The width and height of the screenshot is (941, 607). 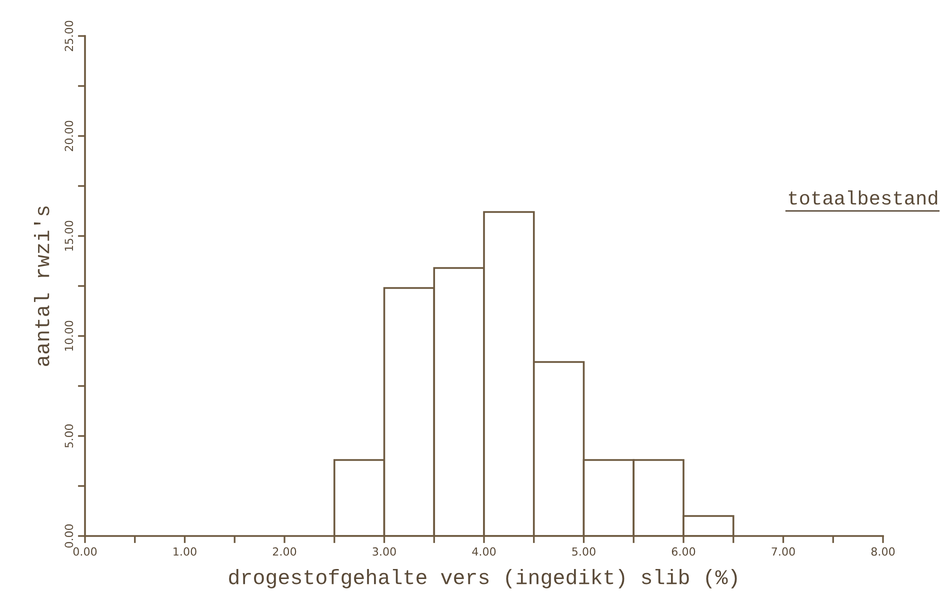 What do you see at coordinates (284, 551) in the screenshot?
I see `x-tick-label: 2.00` at bounding box center [284, 551].